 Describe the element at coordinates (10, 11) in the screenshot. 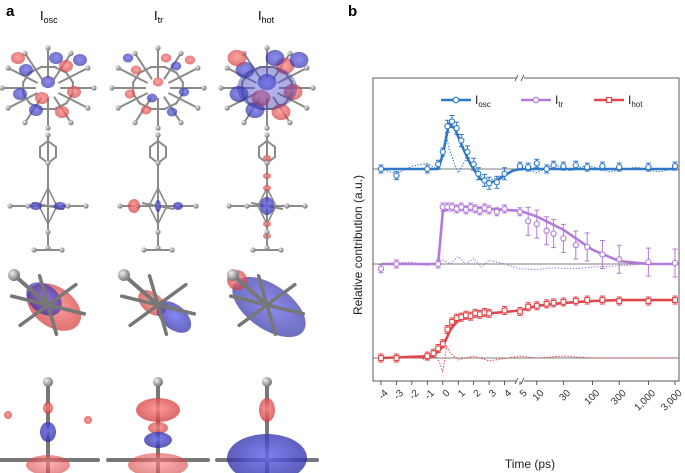

I see `panel-a-letter: a` at that location.